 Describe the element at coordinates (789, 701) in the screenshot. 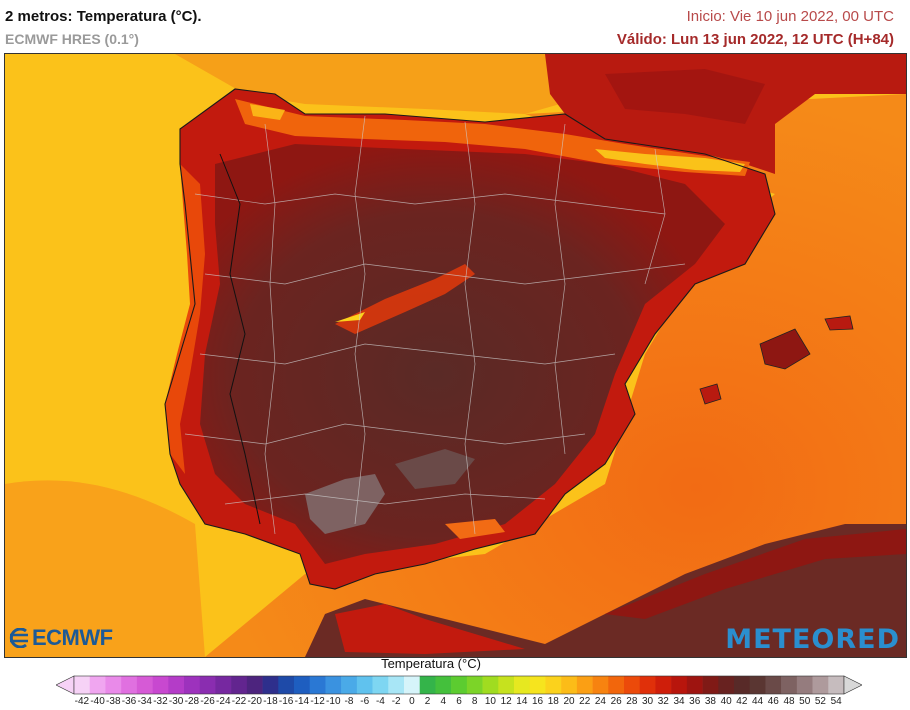

I see `colorbar-tick-label: 48` at that location.